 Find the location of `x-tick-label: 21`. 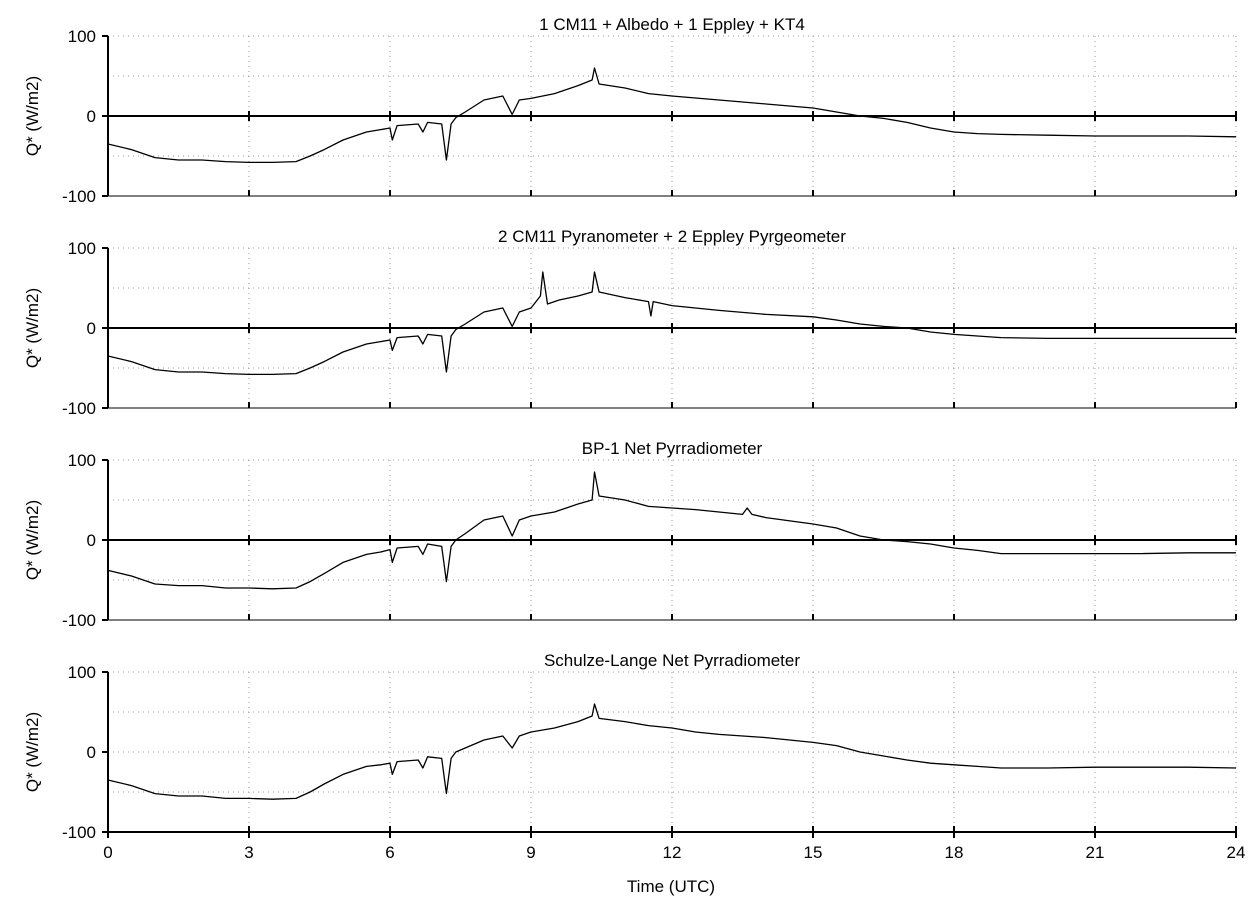

x-tick-label: 21 is located at coordinates (1095, 852).